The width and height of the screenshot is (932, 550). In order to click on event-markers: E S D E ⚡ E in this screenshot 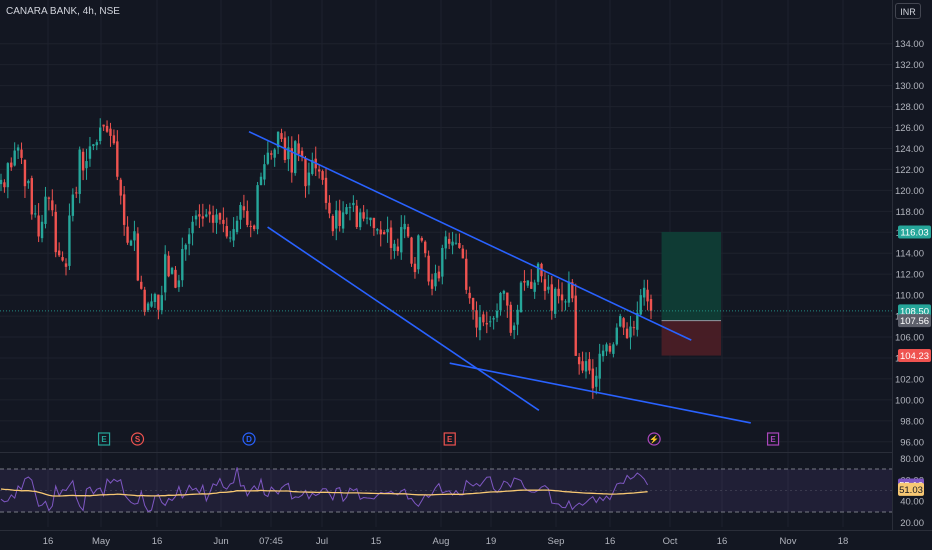, I will do `click(438, 439)`.